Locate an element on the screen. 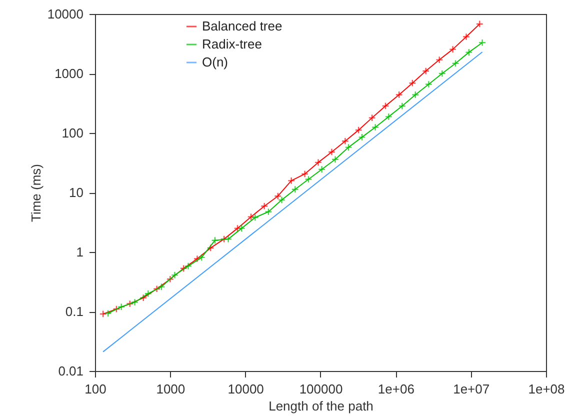 Image resolution: width=566 pixels, height=420 pixels. y-tick-label: 100 is located at coordinates (73, 133).